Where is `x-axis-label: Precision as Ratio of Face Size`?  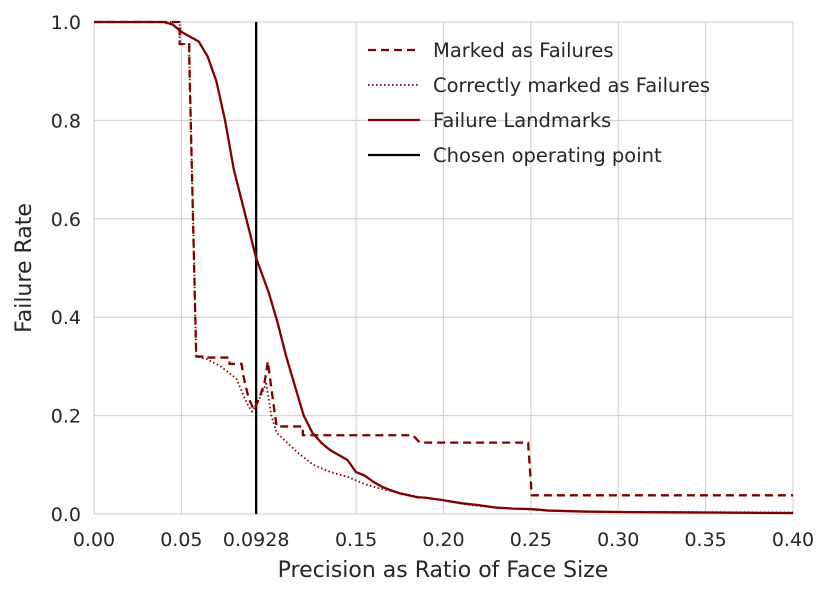
x-axis-label: Precision as Ratio of Face Size is located at coordinates (443, 570).